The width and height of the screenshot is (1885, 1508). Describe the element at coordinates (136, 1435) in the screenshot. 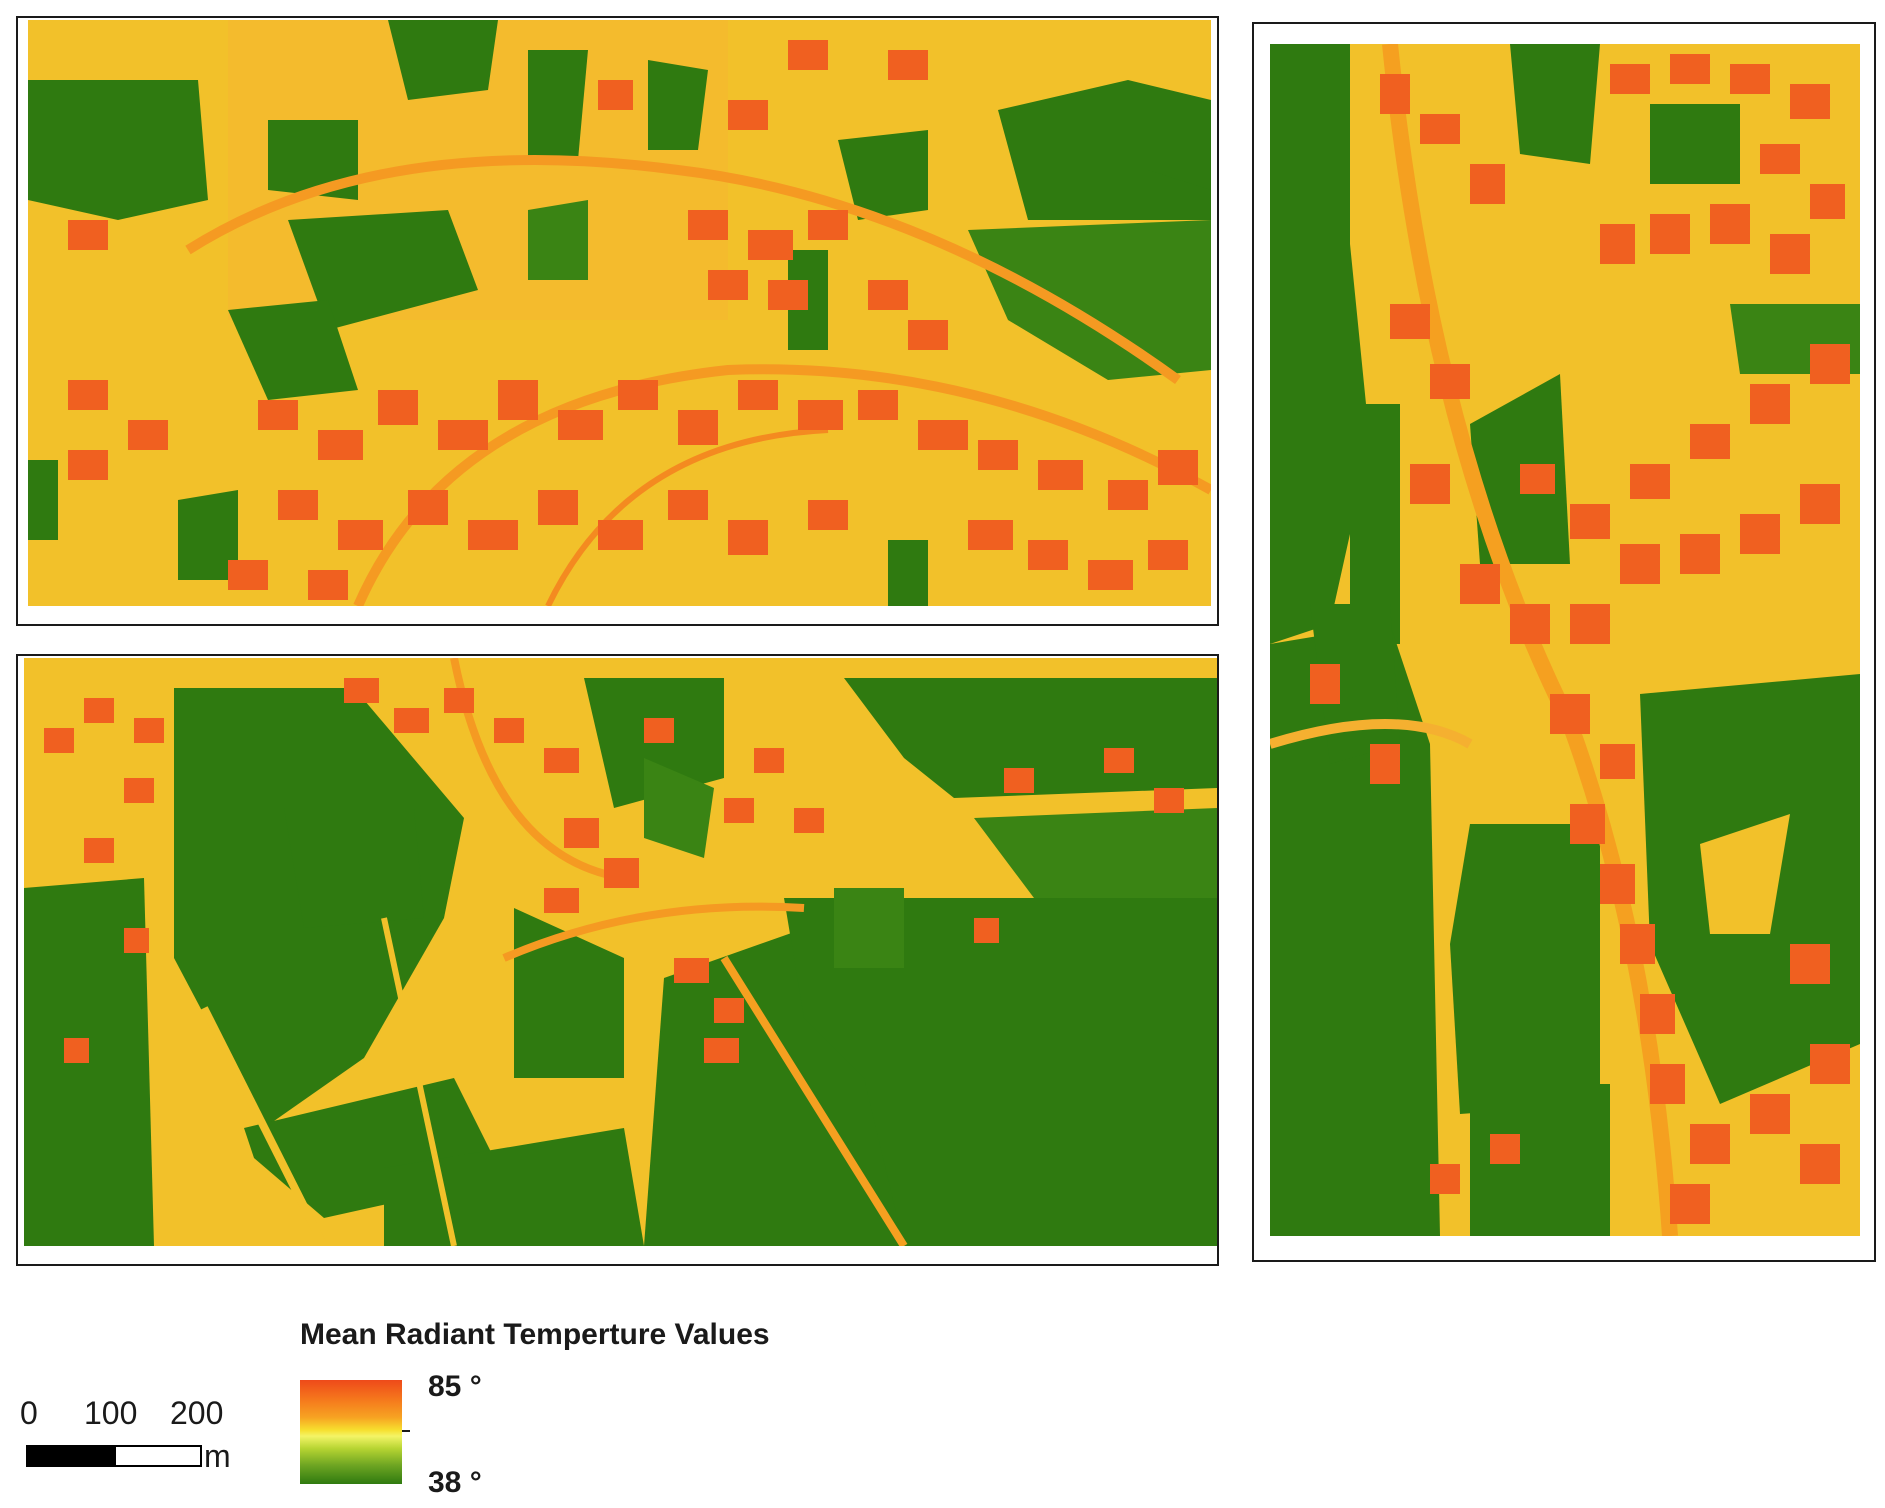

I see `scale-bar: 0 100 200 m` at that location.